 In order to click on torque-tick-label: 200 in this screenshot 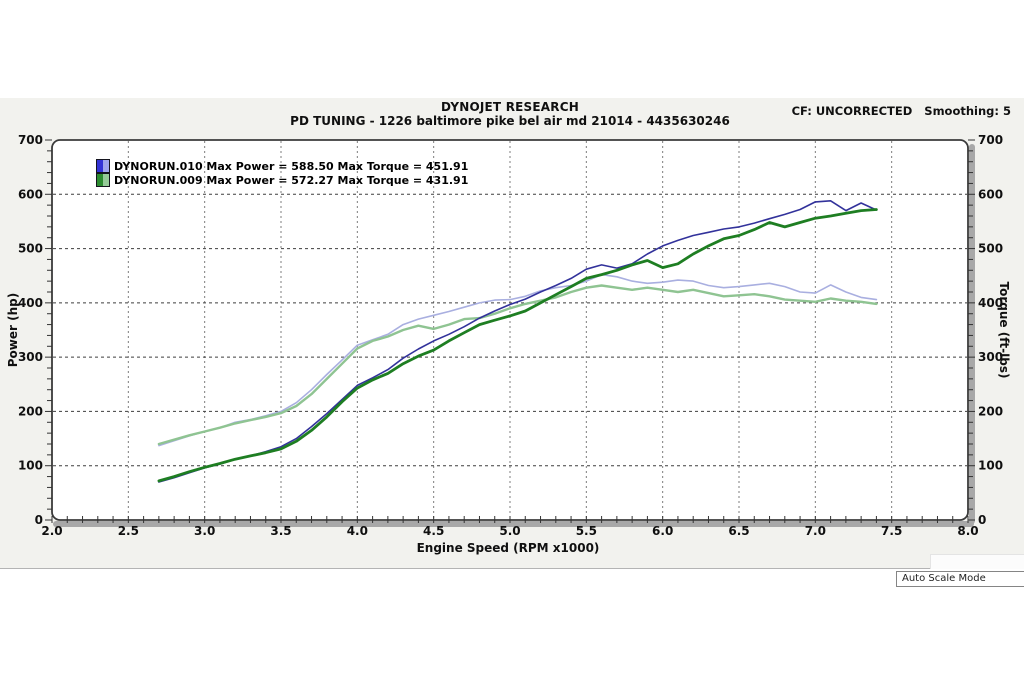, I will do `click(990, 411)`.